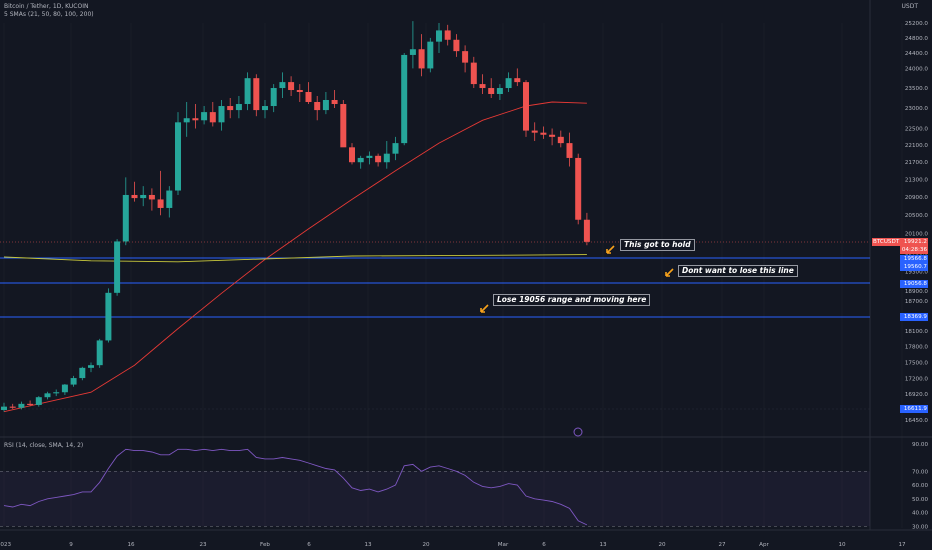  What do you see at coordinates (295, 487) in the screenshot?
I see `rsi-line` at bounding box center [295, 487].